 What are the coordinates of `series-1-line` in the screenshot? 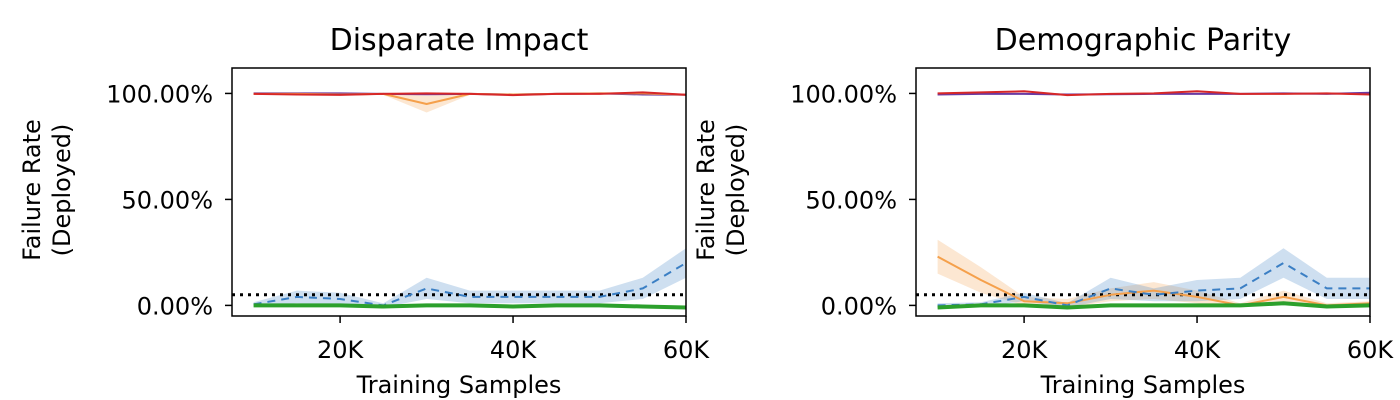 It's located at (1153, 281).